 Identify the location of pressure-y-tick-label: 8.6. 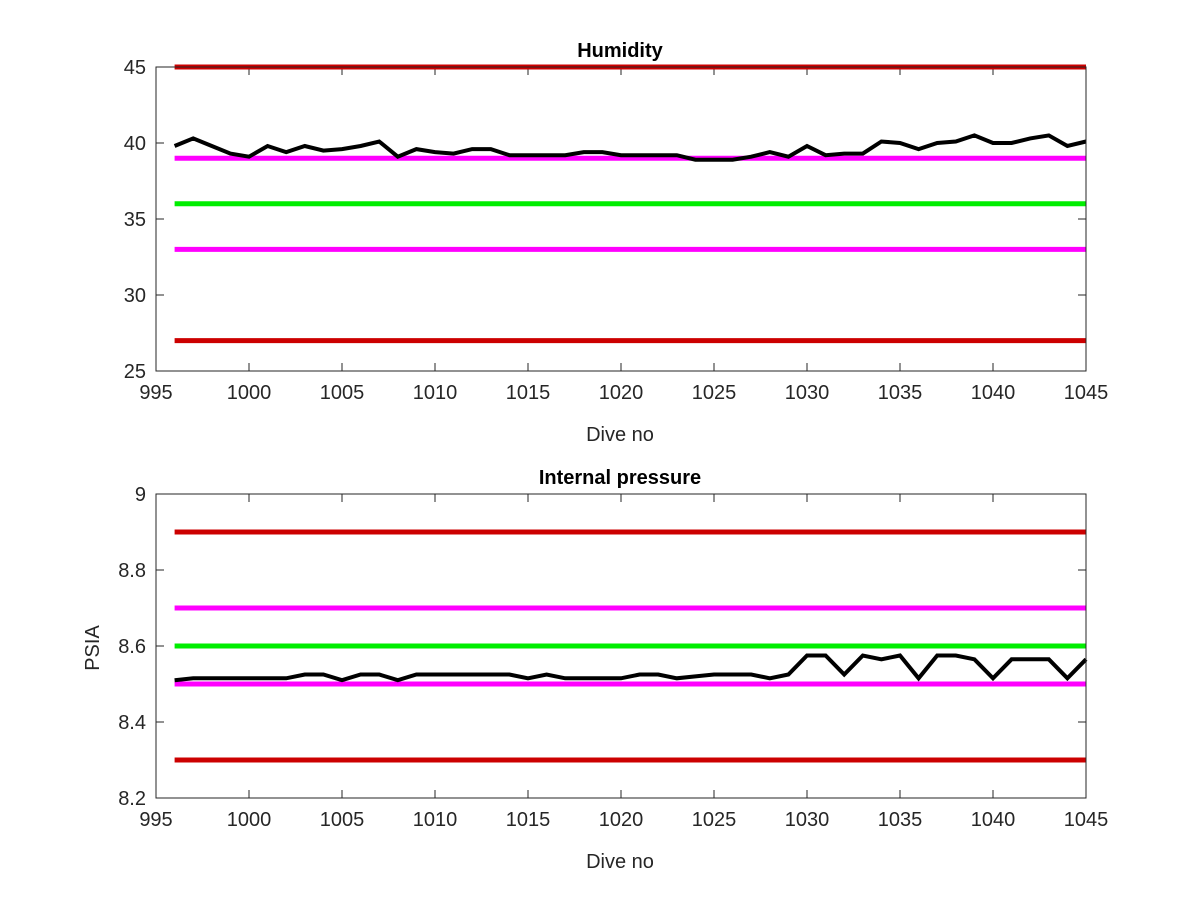
(132, 647).